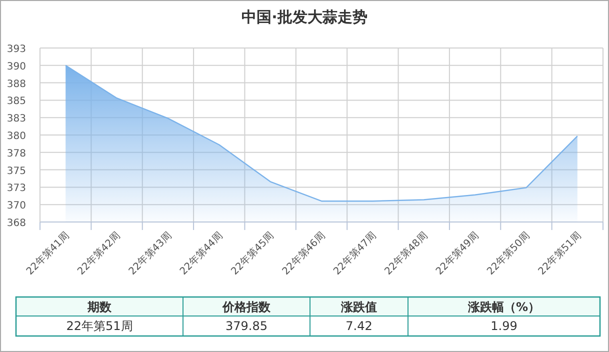  What do you see at coordinates (247, 307) in the screenshot?
I see `text: 价格指数` at bounding box center [247, 307].